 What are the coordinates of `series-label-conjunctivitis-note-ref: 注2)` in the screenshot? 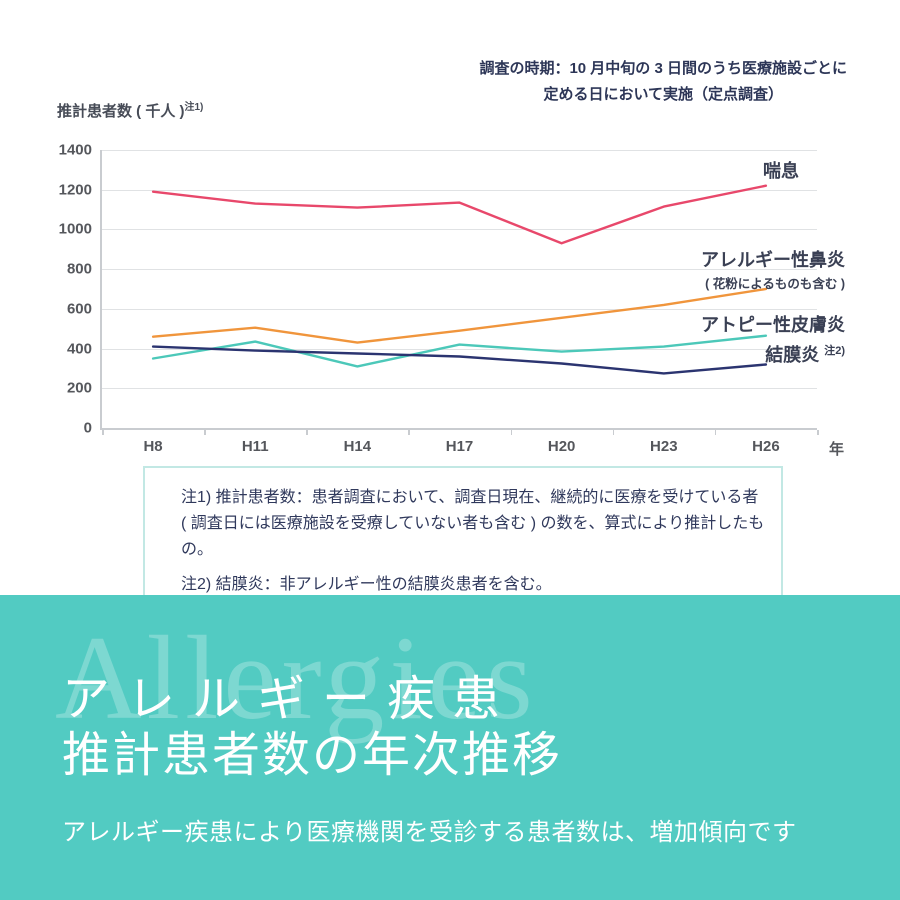 It's located at (834, 351).